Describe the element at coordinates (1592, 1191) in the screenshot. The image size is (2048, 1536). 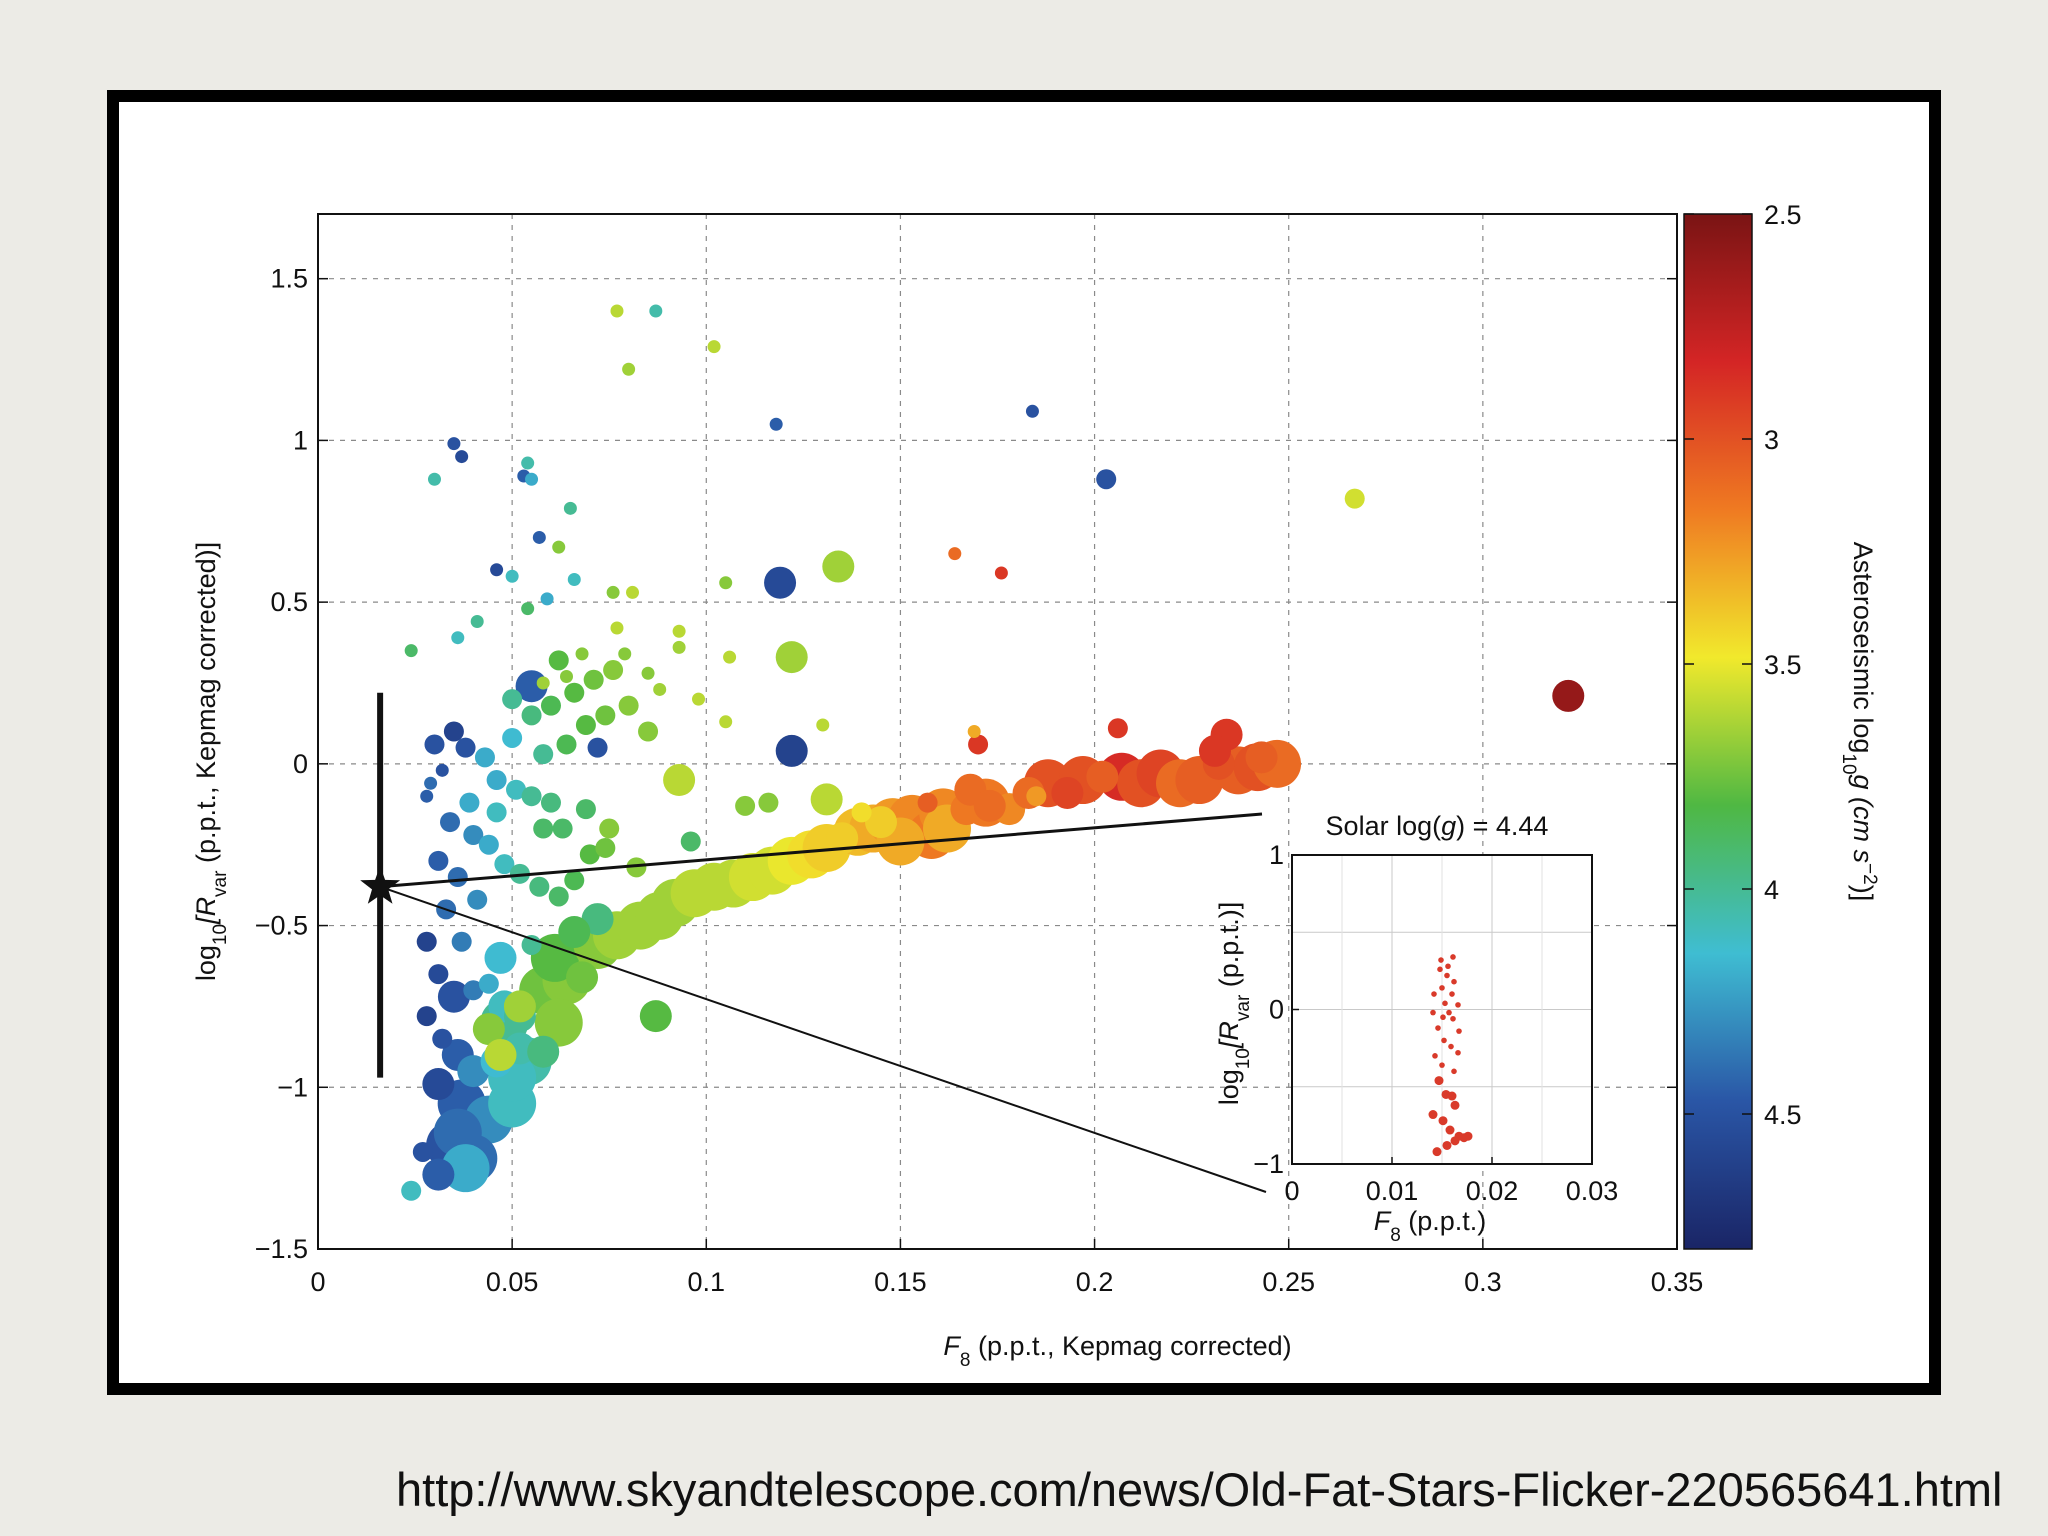
I see `inset-x-tick-label: 0.03` at that location.